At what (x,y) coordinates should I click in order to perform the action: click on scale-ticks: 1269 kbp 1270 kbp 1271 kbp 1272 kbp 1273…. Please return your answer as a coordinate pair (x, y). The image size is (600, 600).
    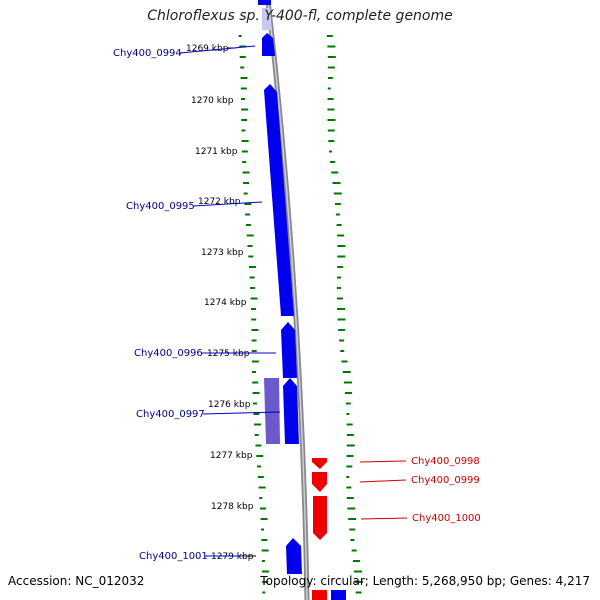
    Looking at the image, I should click on (221, 303).